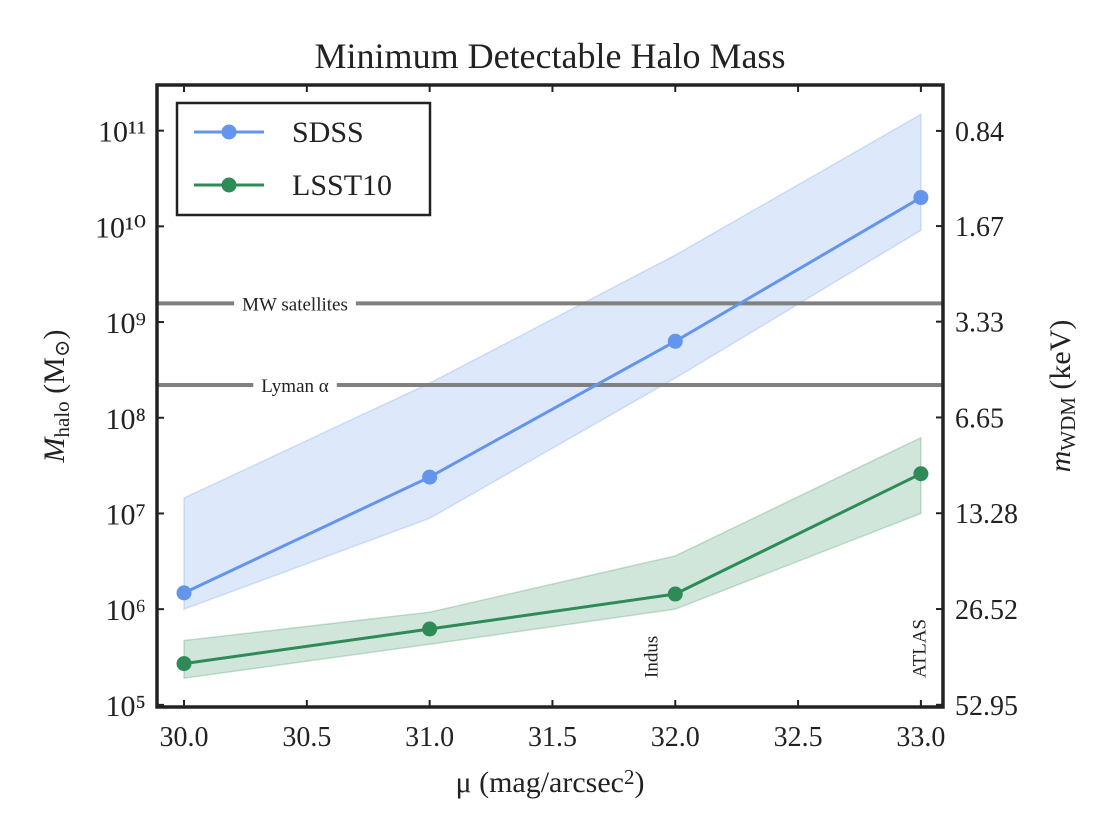 The height and width of the screenshot is (840, 1120). I want to click on y-tick-label: 10⁵, so click(126, 706).